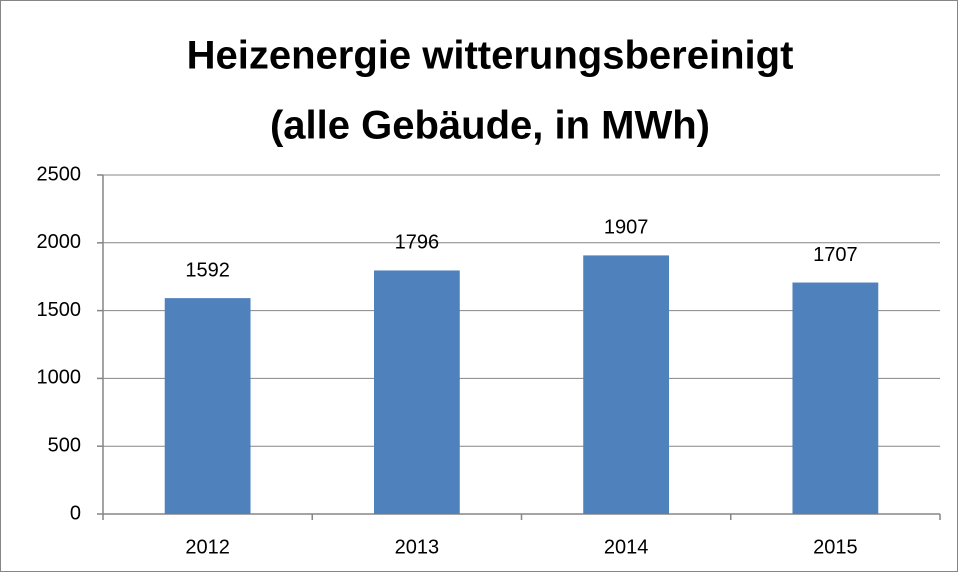  What do you see at coordinates (626, 228) in the screenshot?
I see `data-label: 1907` at bounding box center [626, 228].